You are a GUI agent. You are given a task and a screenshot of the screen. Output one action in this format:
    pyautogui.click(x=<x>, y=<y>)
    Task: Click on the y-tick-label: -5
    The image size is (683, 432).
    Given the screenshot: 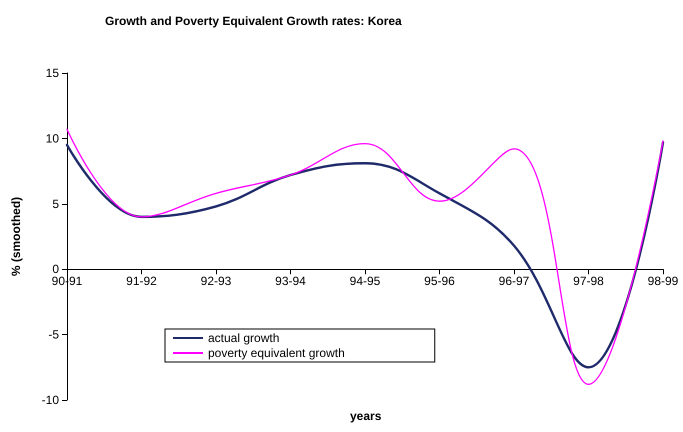 What is the action you would take?
    pyautogui.click(x=54, y=335)
    